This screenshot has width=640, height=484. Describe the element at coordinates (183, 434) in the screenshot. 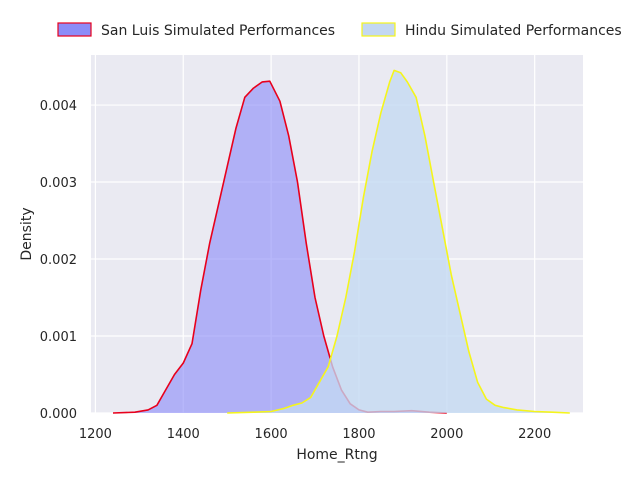

I see `x-tick-label: 1400` at that location.